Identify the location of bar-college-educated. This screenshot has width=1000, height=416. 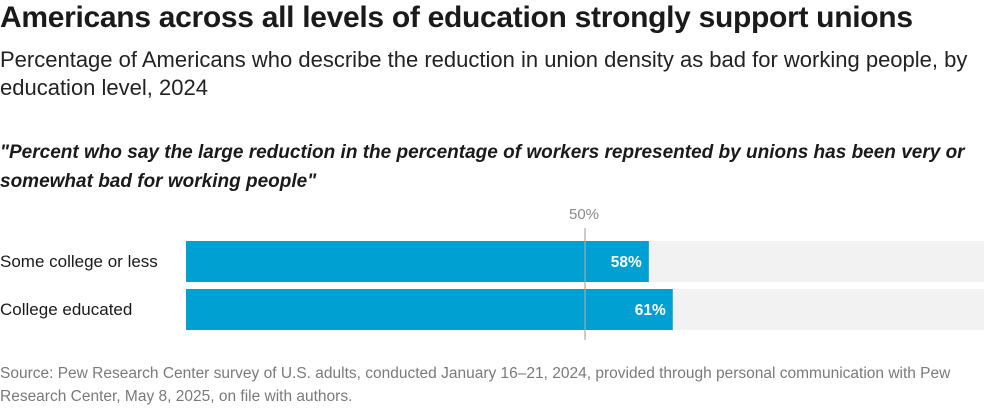
(429, 309).